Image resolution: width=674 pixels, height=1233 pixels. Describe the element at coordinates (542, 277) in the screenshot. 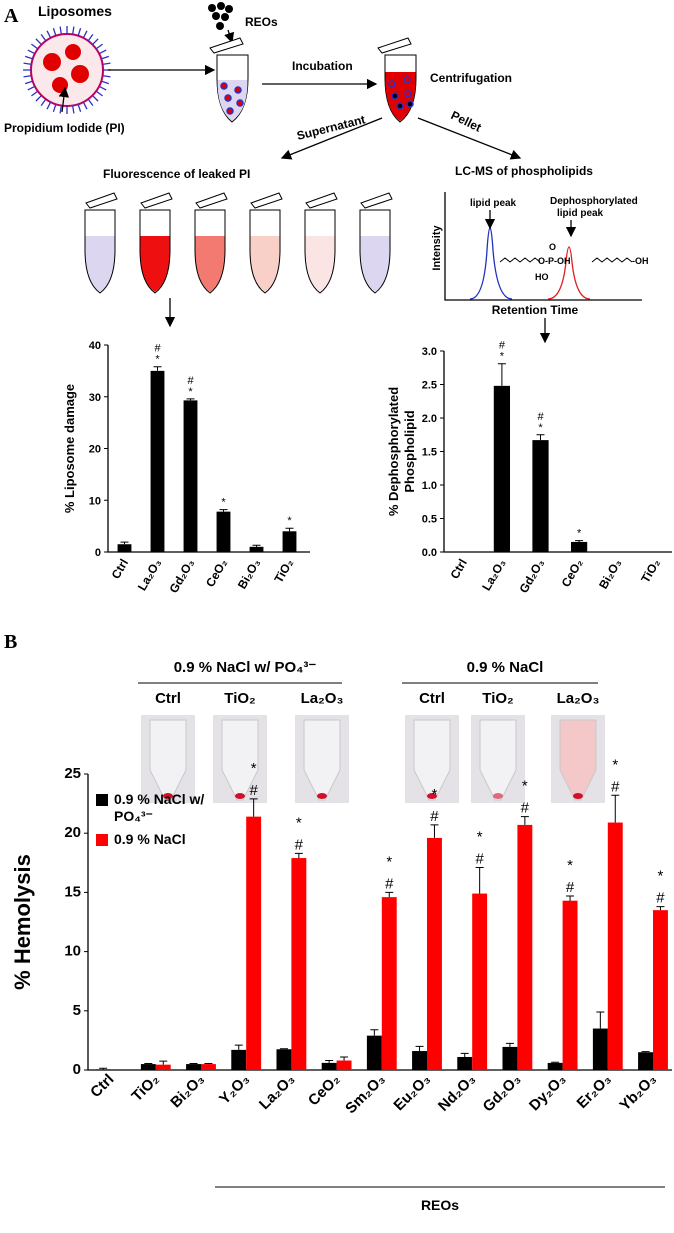

I see `label: HO` at that location.